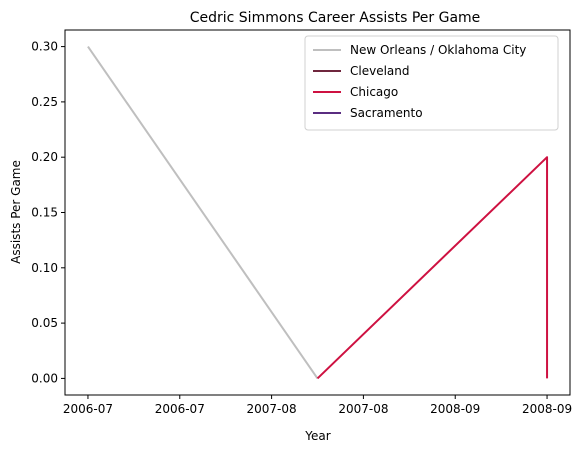 This screenshot has height=453, width=582. Describe the element at coordinates (44, 47) in the screenshot. I see `y-tick-label: 0.30` at that location.